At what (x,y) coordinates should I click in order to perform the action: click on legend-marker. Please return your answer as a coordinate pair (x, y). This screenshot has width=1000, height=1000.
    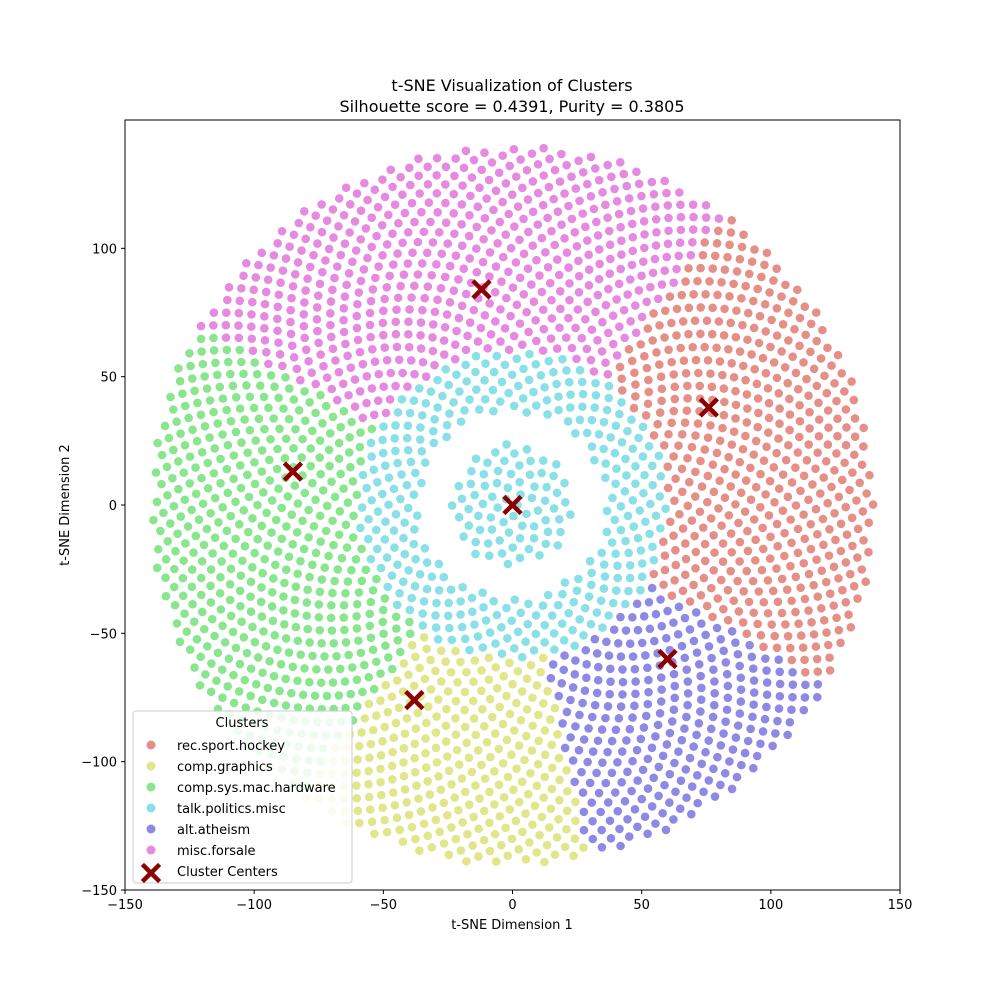
    Looking at the image, I should click on (151, 787).